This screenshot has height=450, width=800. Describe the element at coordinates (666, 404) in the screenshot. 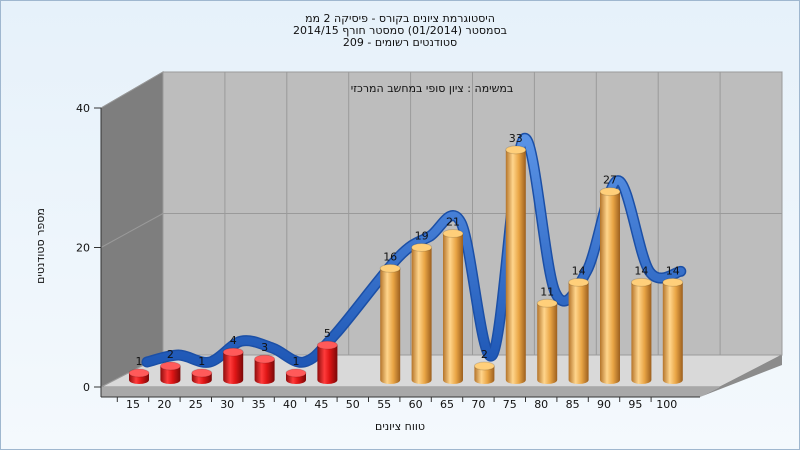

I see `x-tick-label: 100` at that location.